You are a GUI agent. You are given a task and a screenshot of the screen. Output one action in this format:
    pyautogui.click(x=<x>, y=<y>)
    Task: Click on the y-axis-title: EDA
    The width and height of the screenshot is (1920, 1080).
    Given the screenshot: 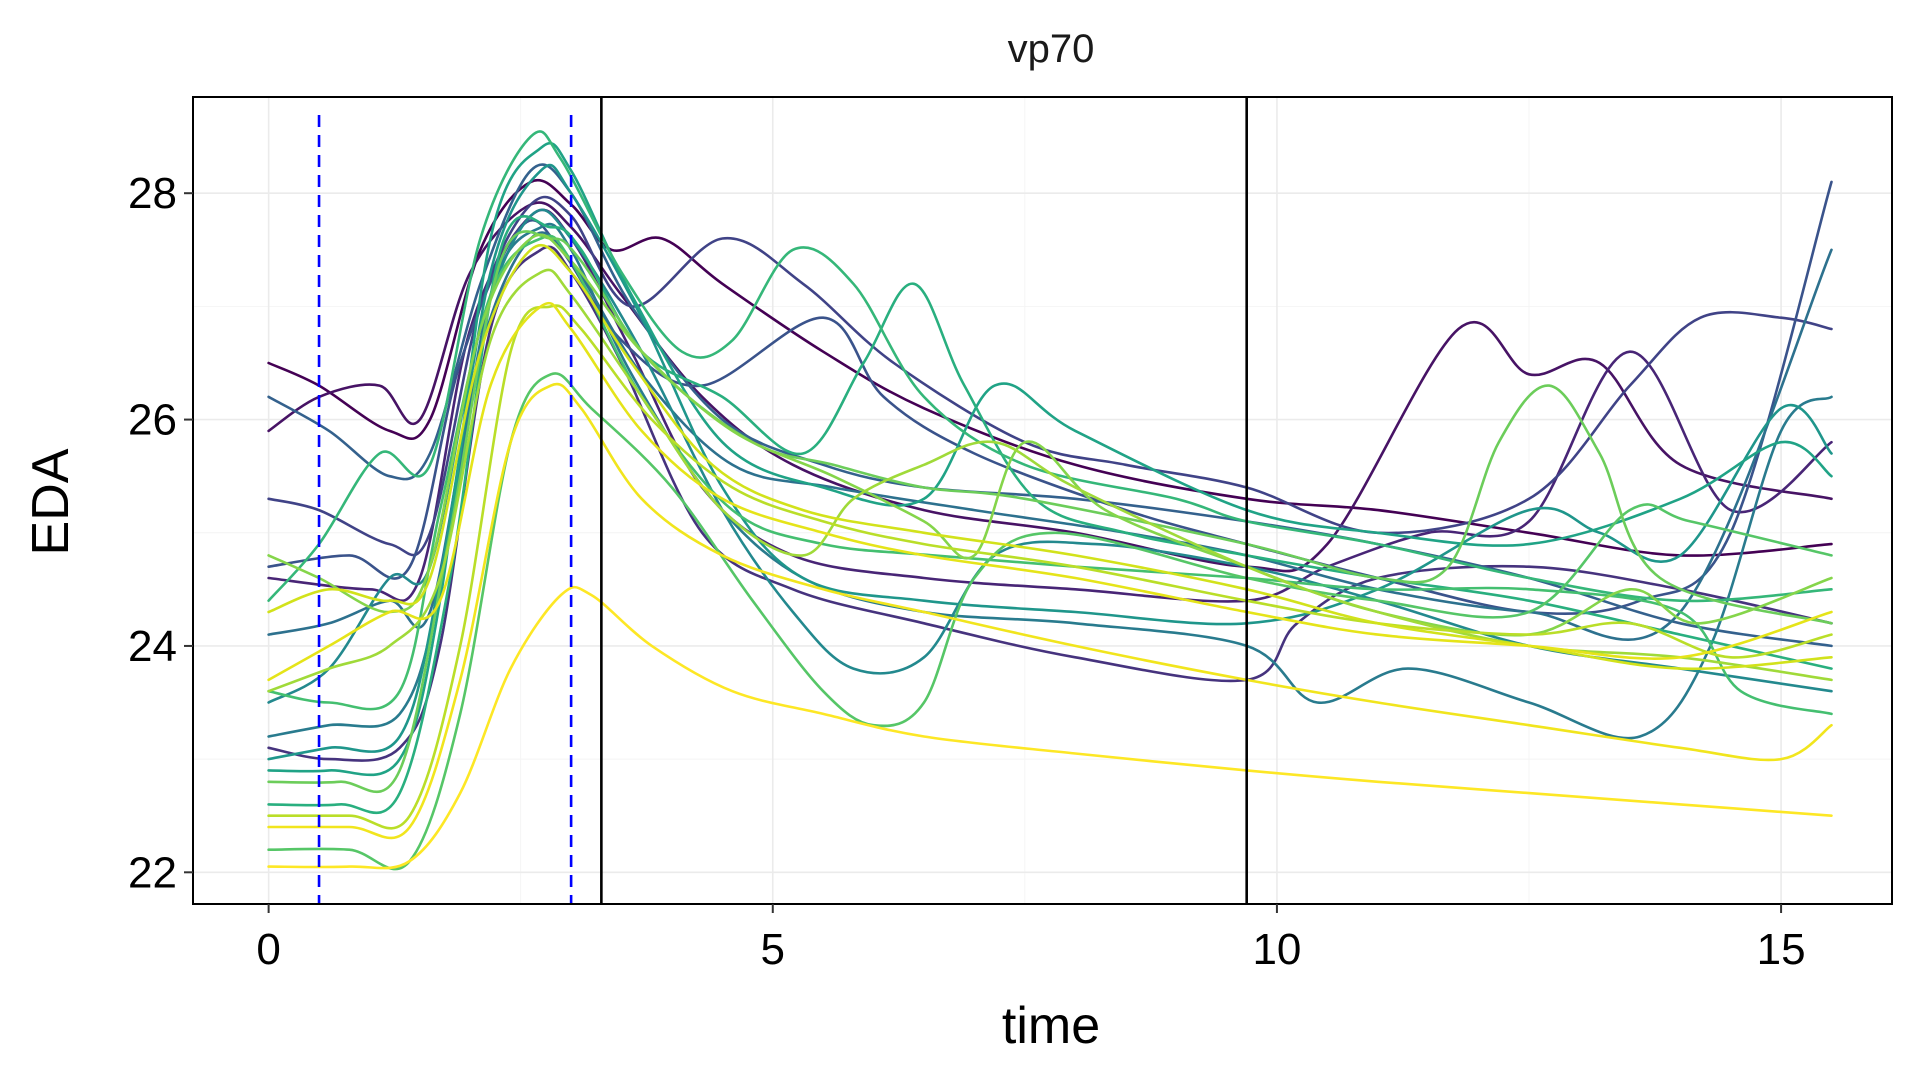 What is the action you would take?
    pyautogui.click(x=51, y=501)
    